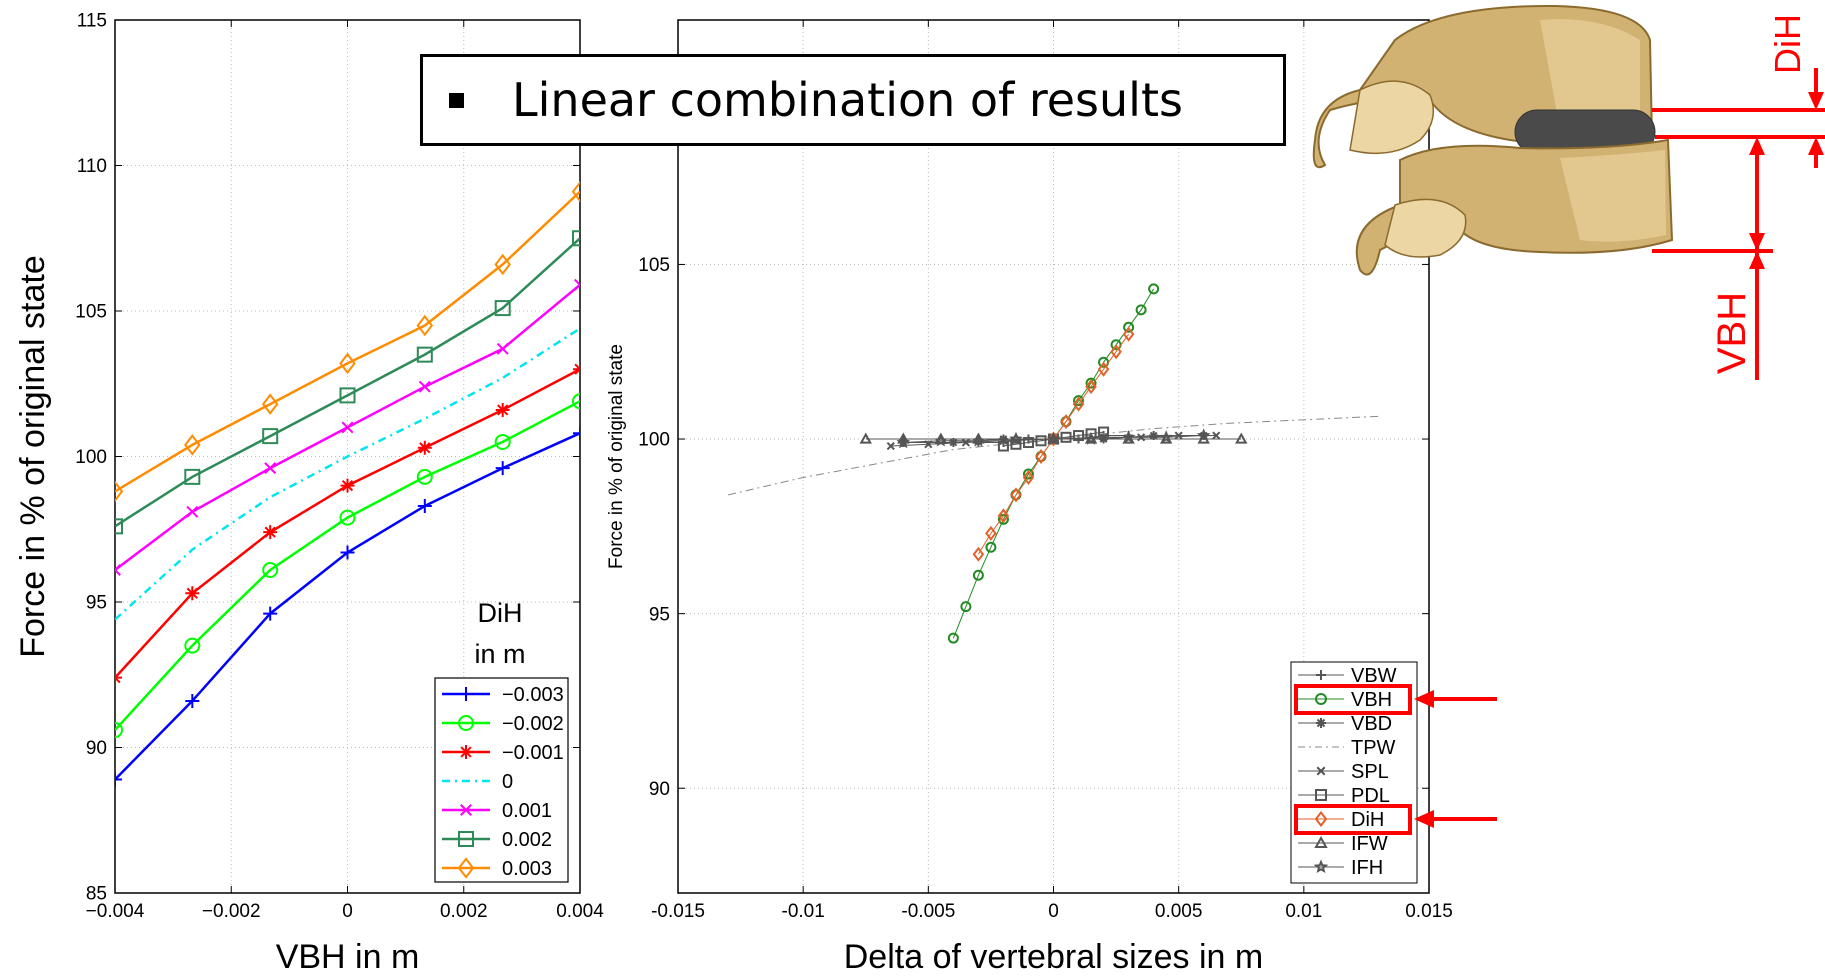 Image resolution: width=1825 pixels, height=978 pixels. What do you see at coordinates (477, 782) in the screenshot?
I see `legend-entry: 0` at bounding box center [477, 782].